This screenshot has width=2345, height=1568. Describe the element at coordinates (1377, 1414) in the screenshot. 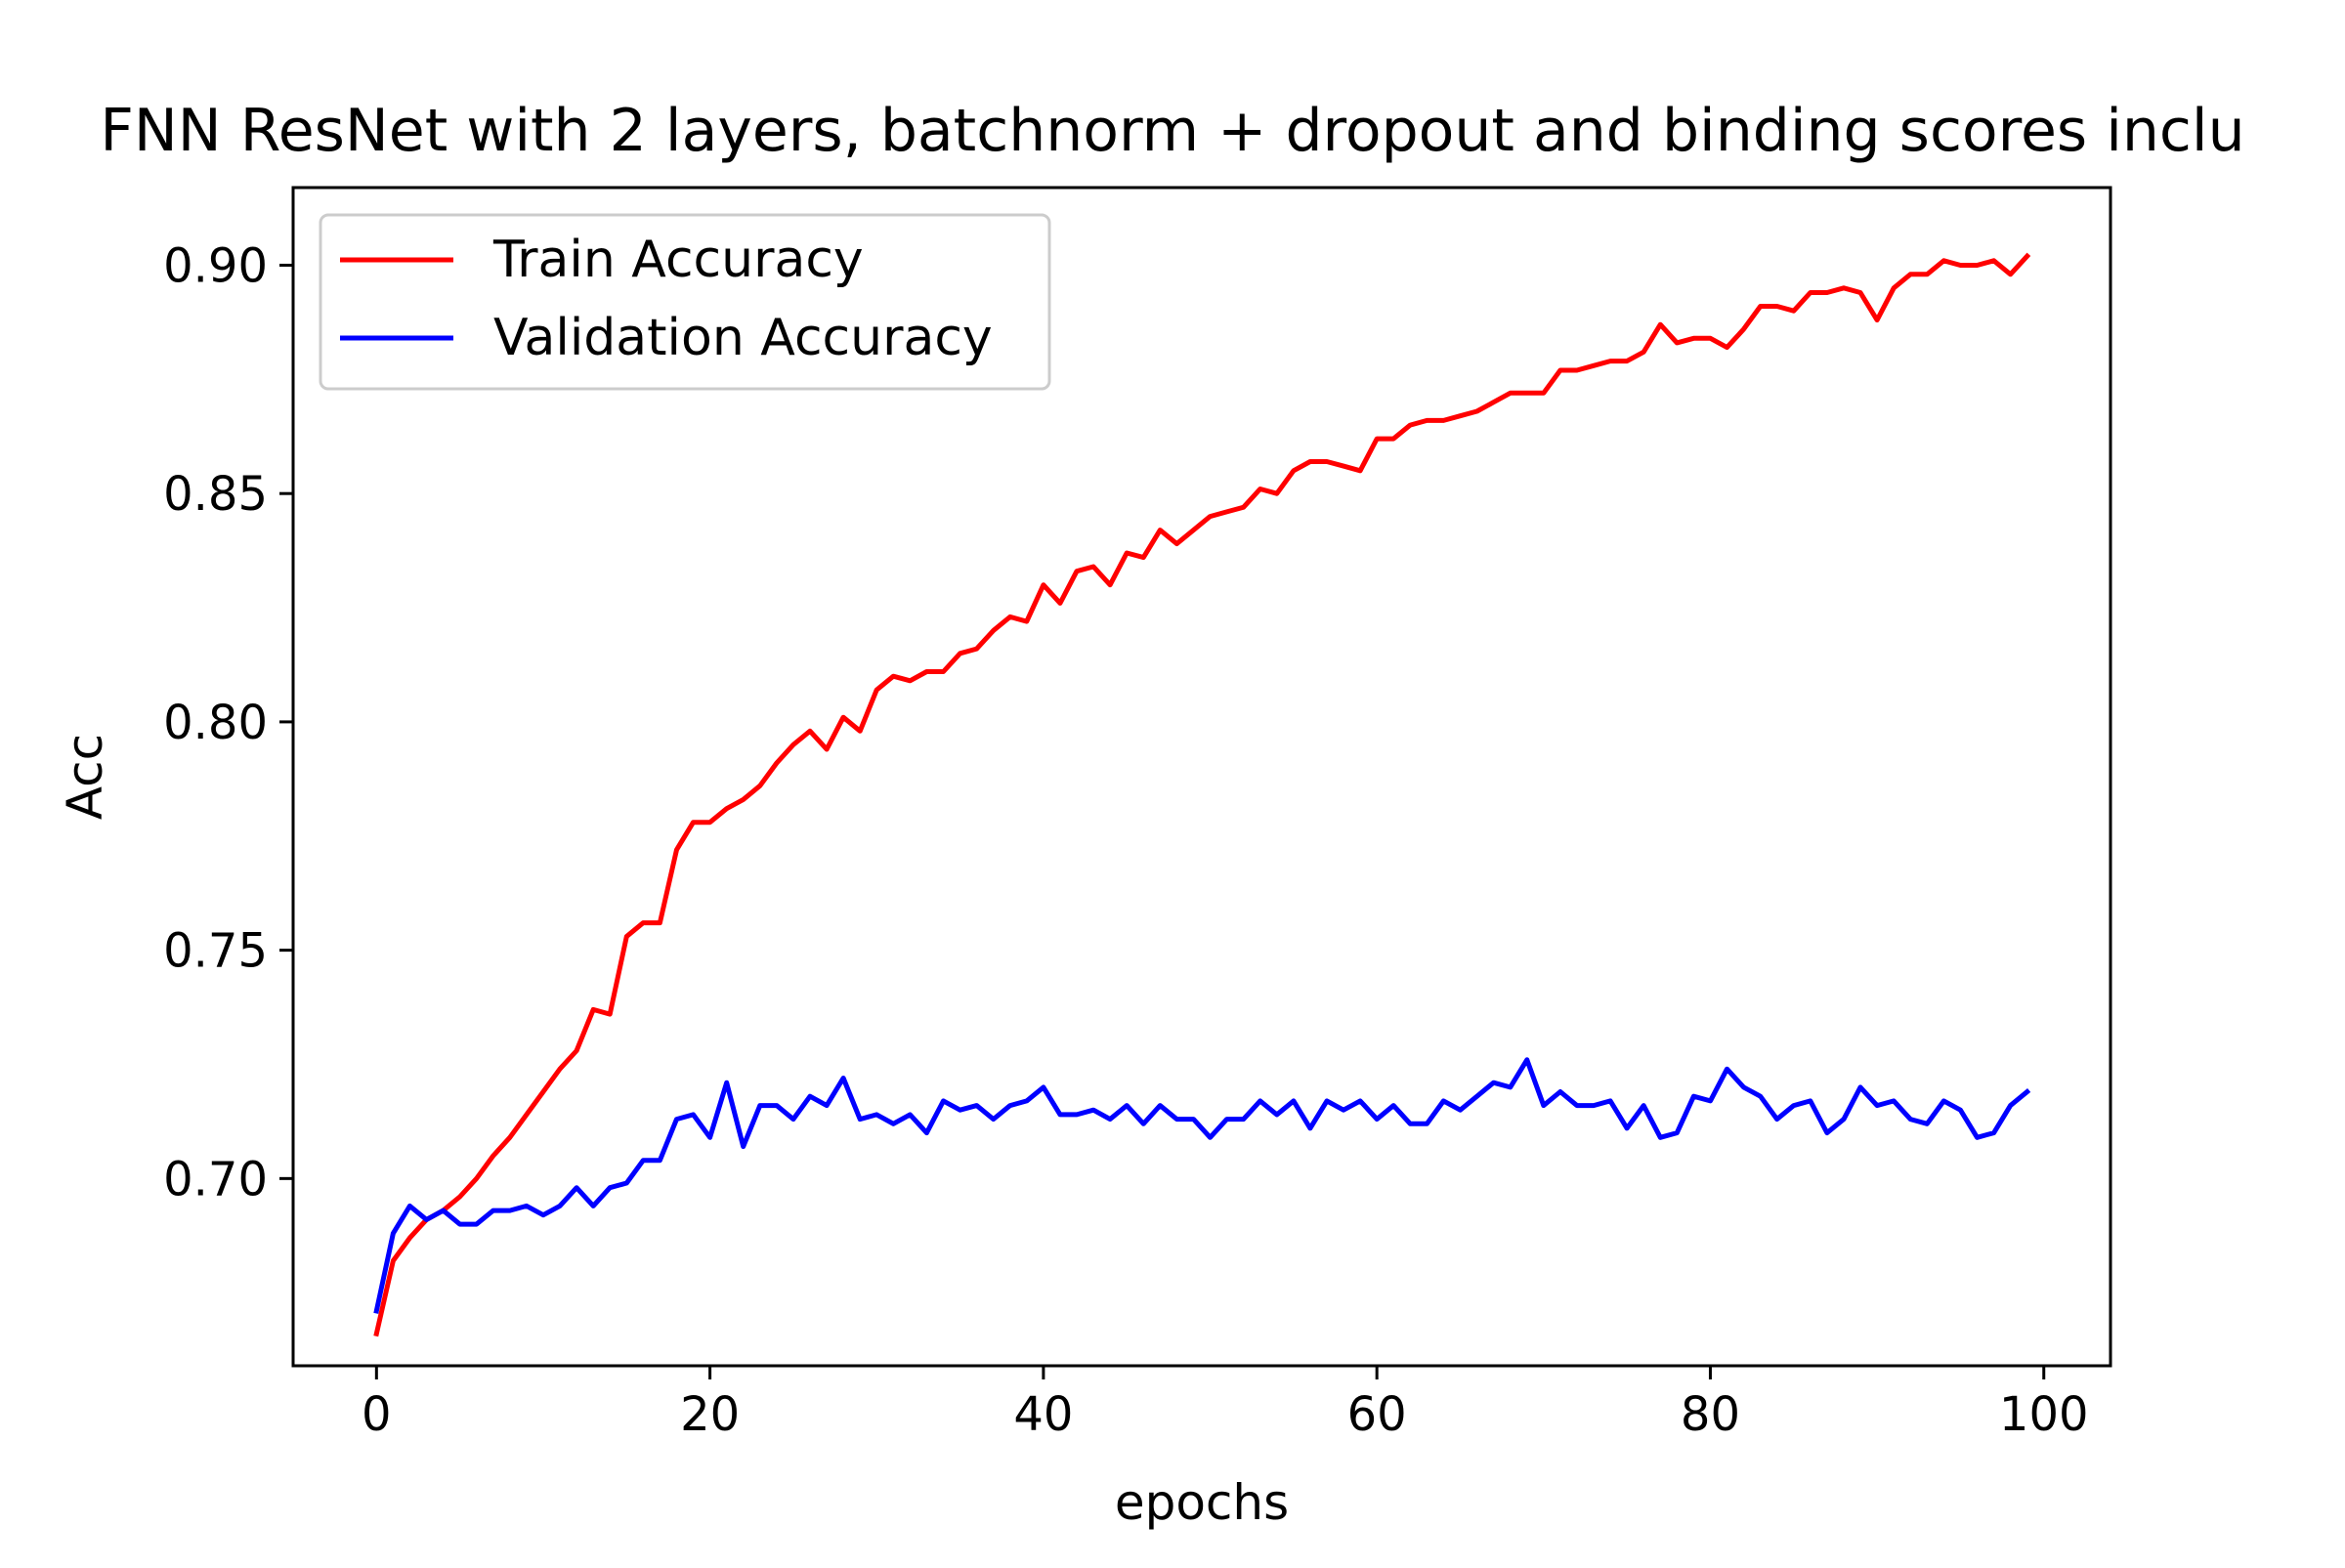

I see `x-tick-label: 60` at that location.